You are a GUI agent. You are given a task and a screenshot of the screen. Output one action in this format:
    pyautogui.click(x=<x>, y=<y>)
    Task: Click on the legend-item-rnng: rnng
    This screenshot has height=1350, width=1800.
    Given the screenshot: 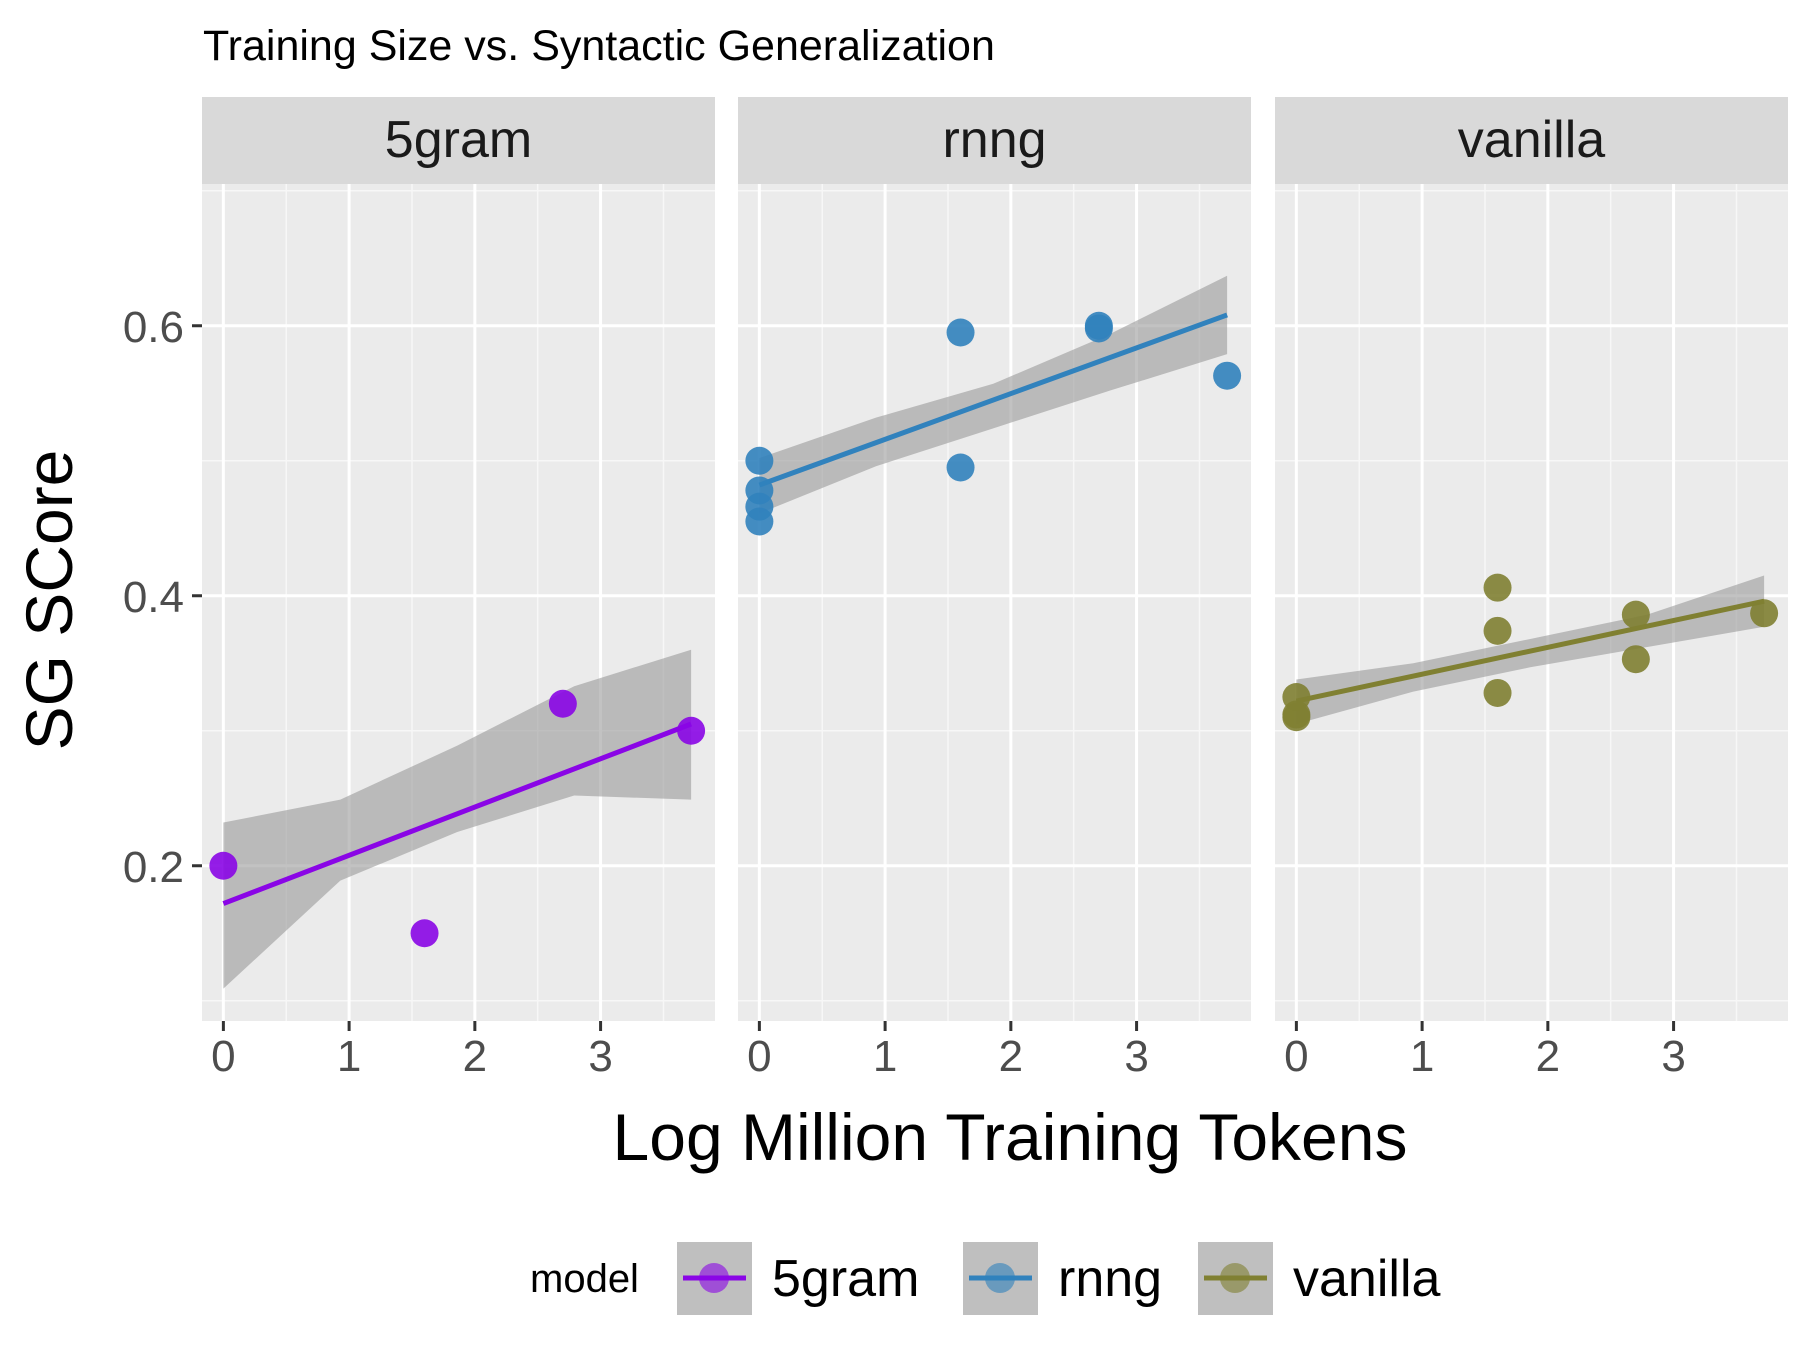 What is the action you would take?
    pyautogui.click(x=1062, y=1278)
    